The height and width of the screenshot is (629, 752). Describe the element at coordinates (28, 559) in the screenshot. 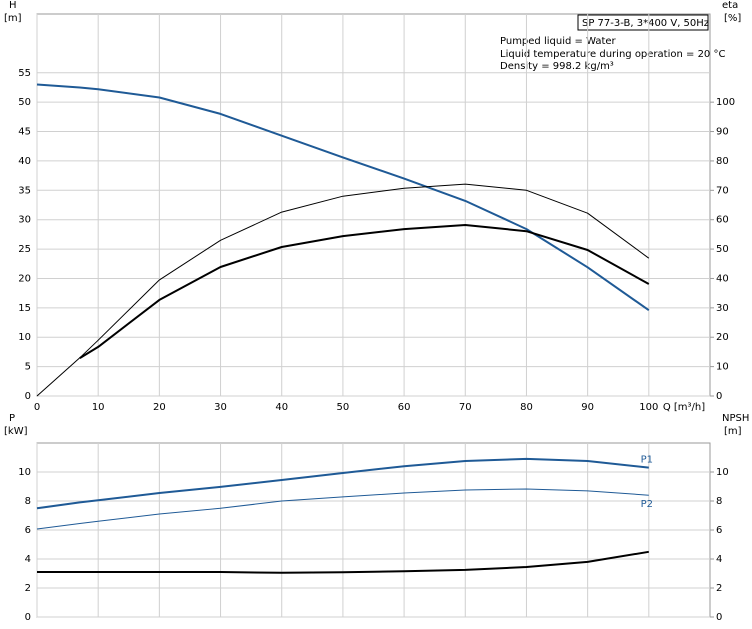

I see `y-tick-label: 4` at that location.